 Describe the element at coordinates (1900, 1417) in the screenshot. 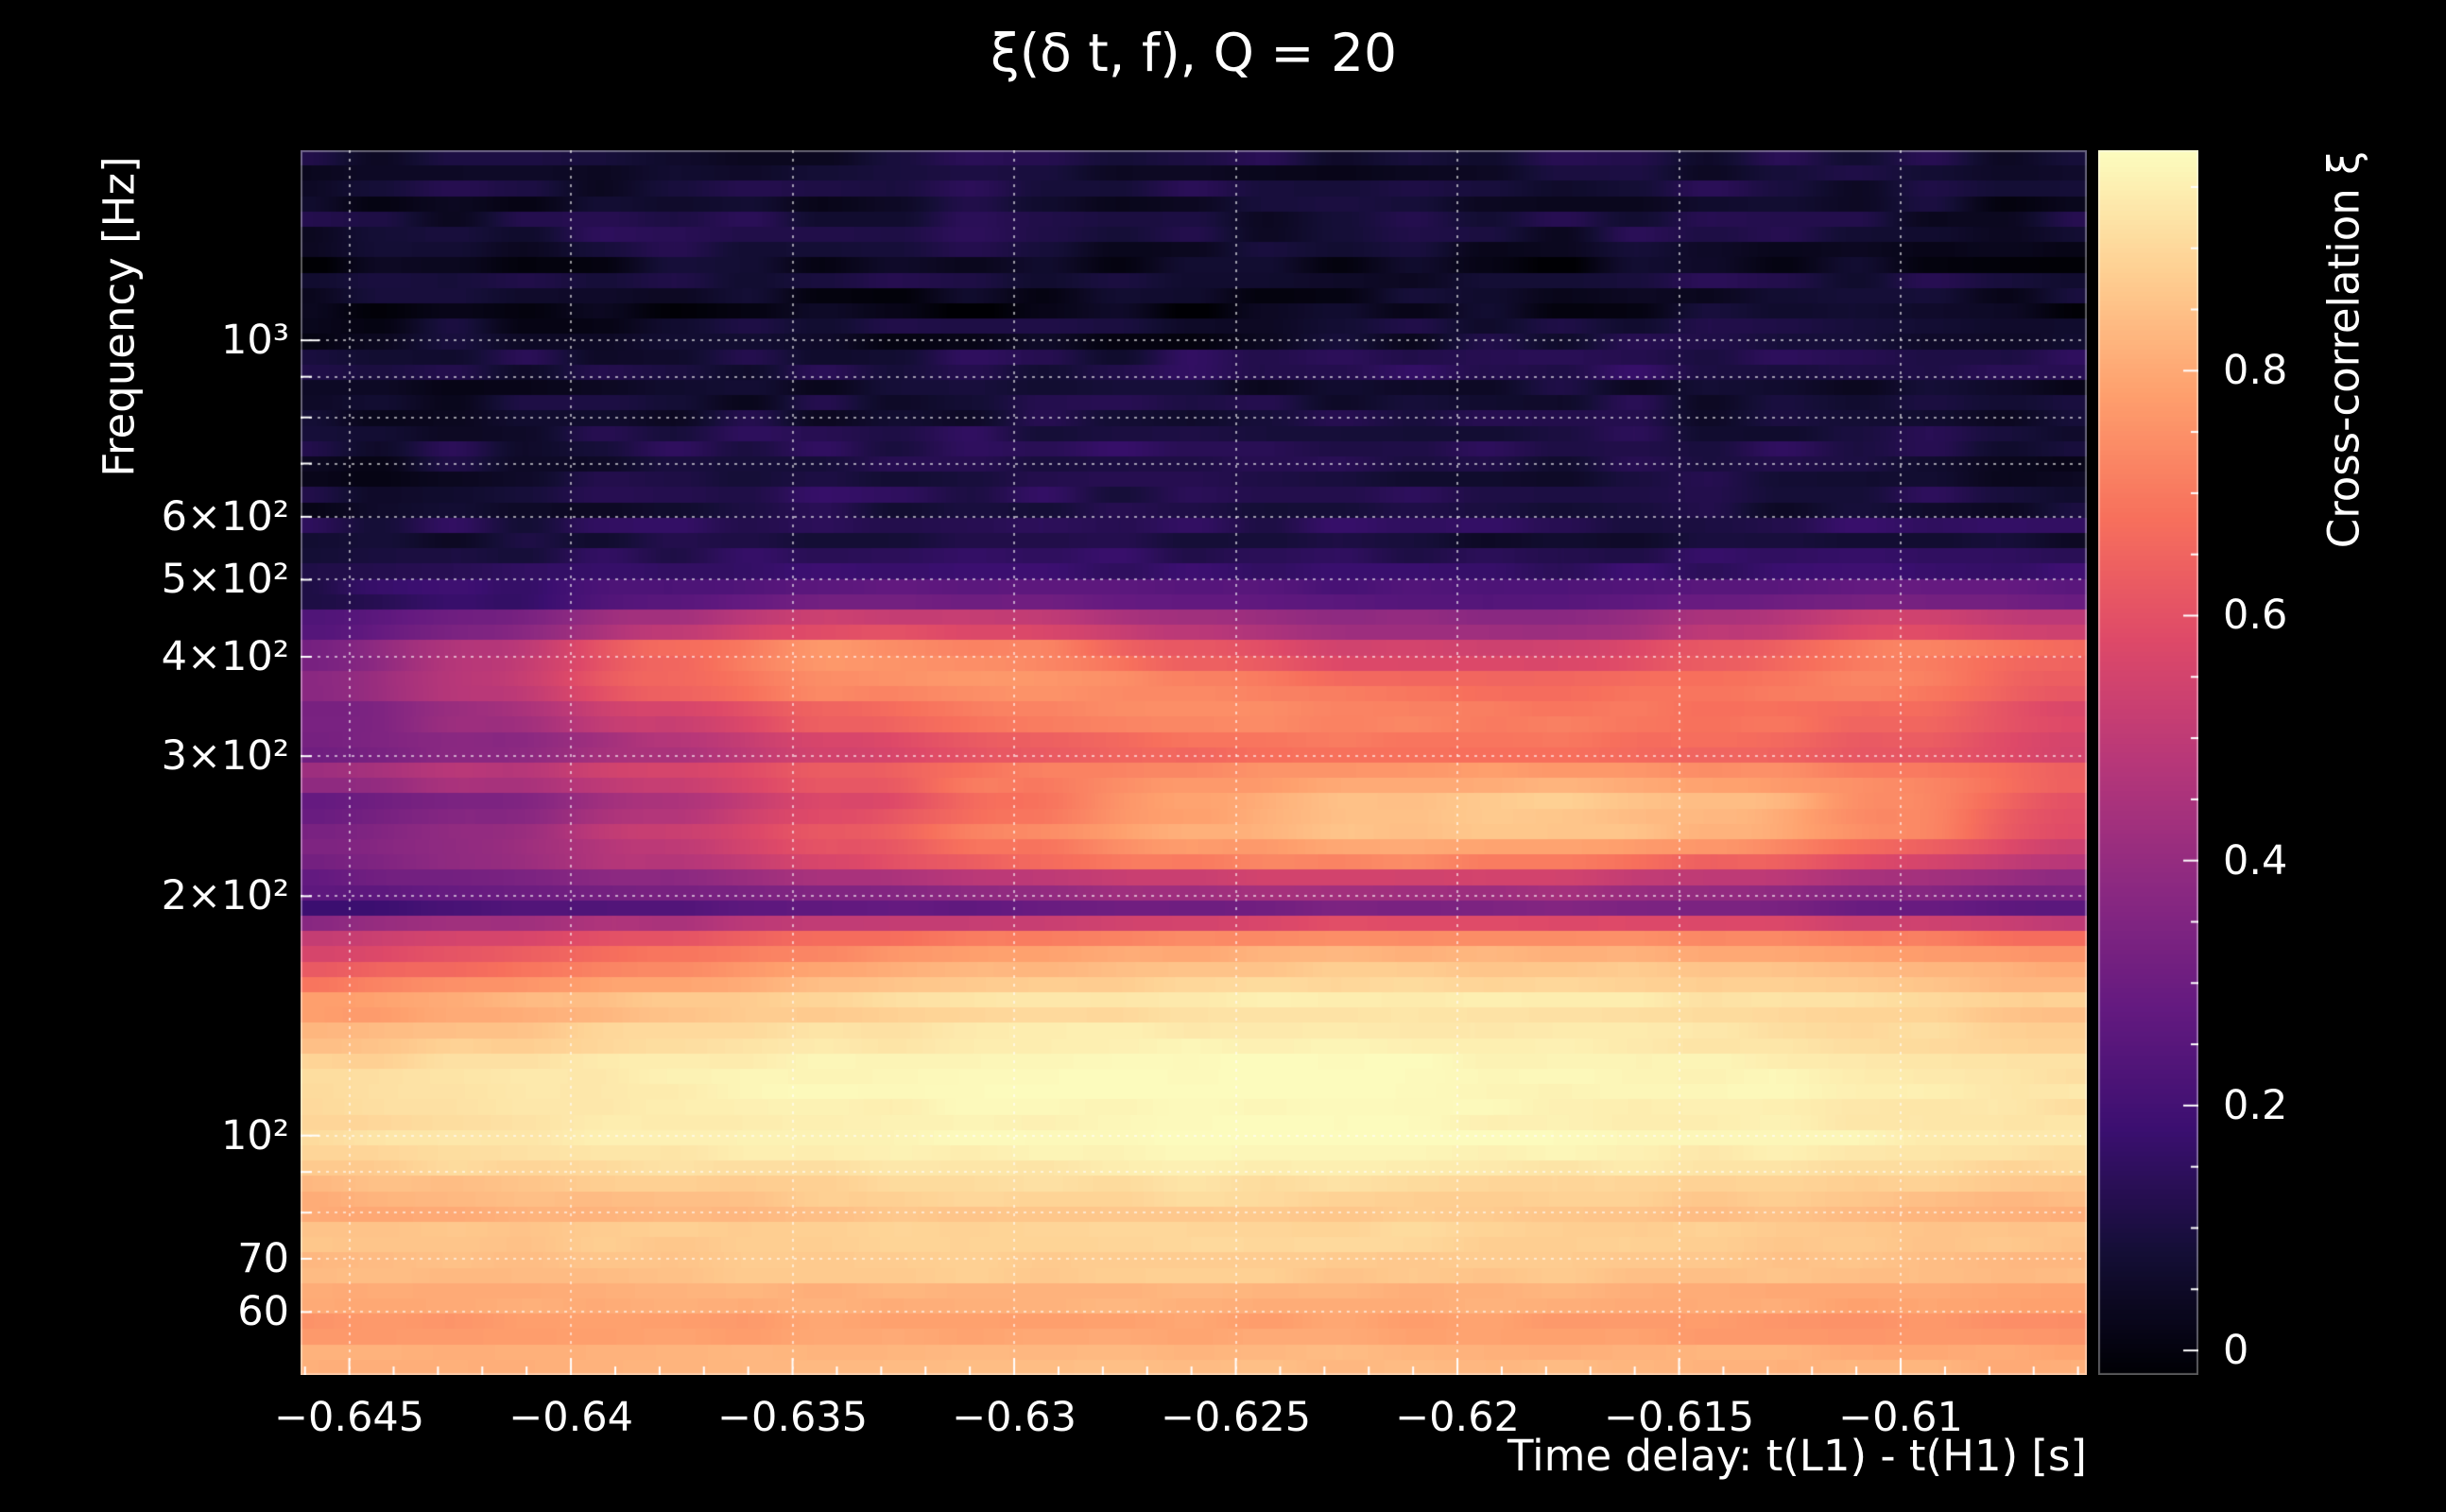

I see `x-tick-label: −0.61` at that location.